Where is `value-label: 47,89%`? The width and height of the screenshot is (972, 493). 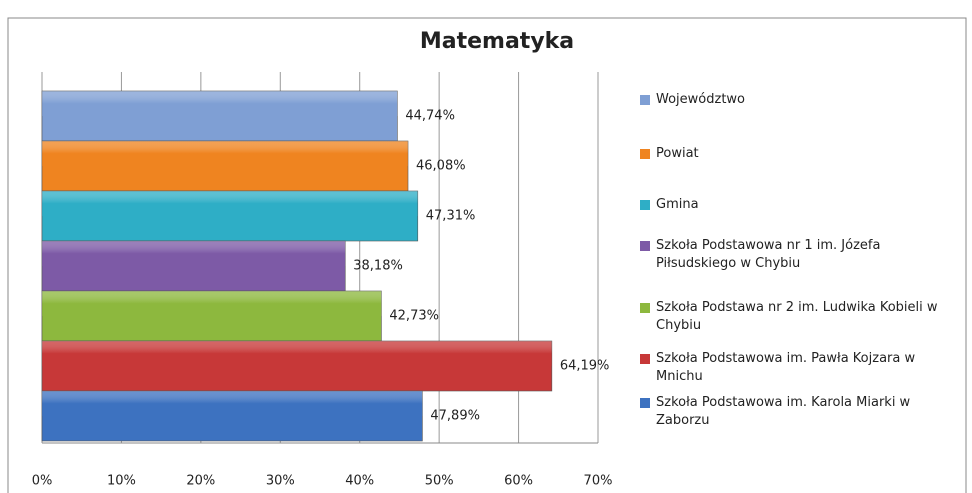
value-label: 47,89% is located at coordinates (455, 416).